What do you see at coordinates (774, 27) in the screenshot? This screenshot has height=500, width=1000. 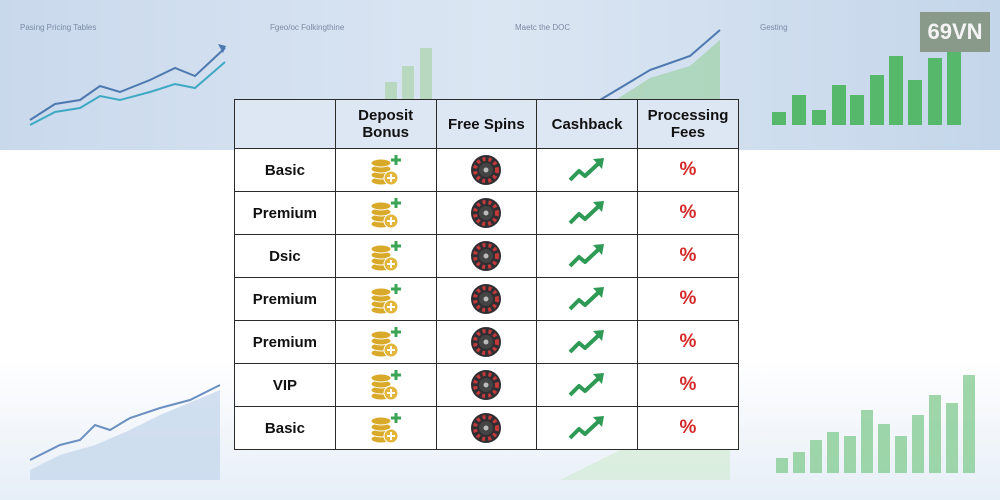 I see `bg-label: Gesting` at bounding box center [774, 27].